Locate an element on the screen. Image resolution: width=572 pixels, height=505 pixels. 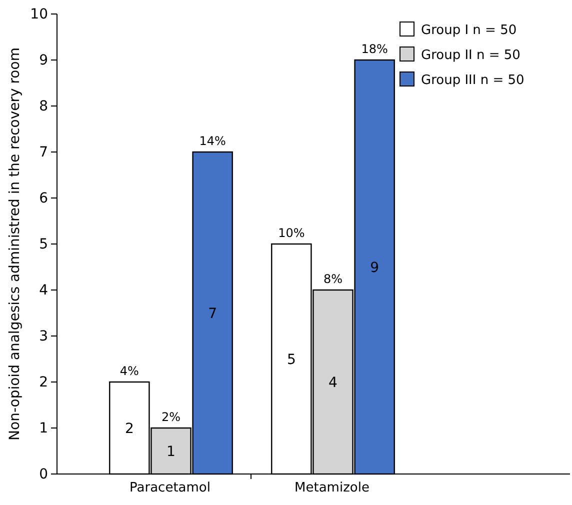
data-label: 4 is located at coordinates (333, 383).